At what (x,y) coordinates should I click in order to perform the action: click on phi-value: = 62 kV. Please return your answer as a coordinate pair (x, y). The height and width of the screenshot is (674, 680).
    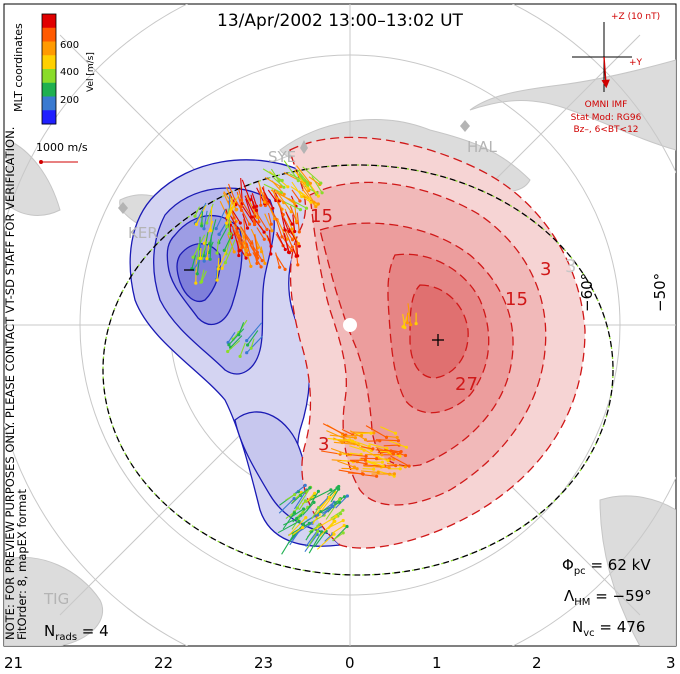
    Looking at the image, I should click on (619, 565).